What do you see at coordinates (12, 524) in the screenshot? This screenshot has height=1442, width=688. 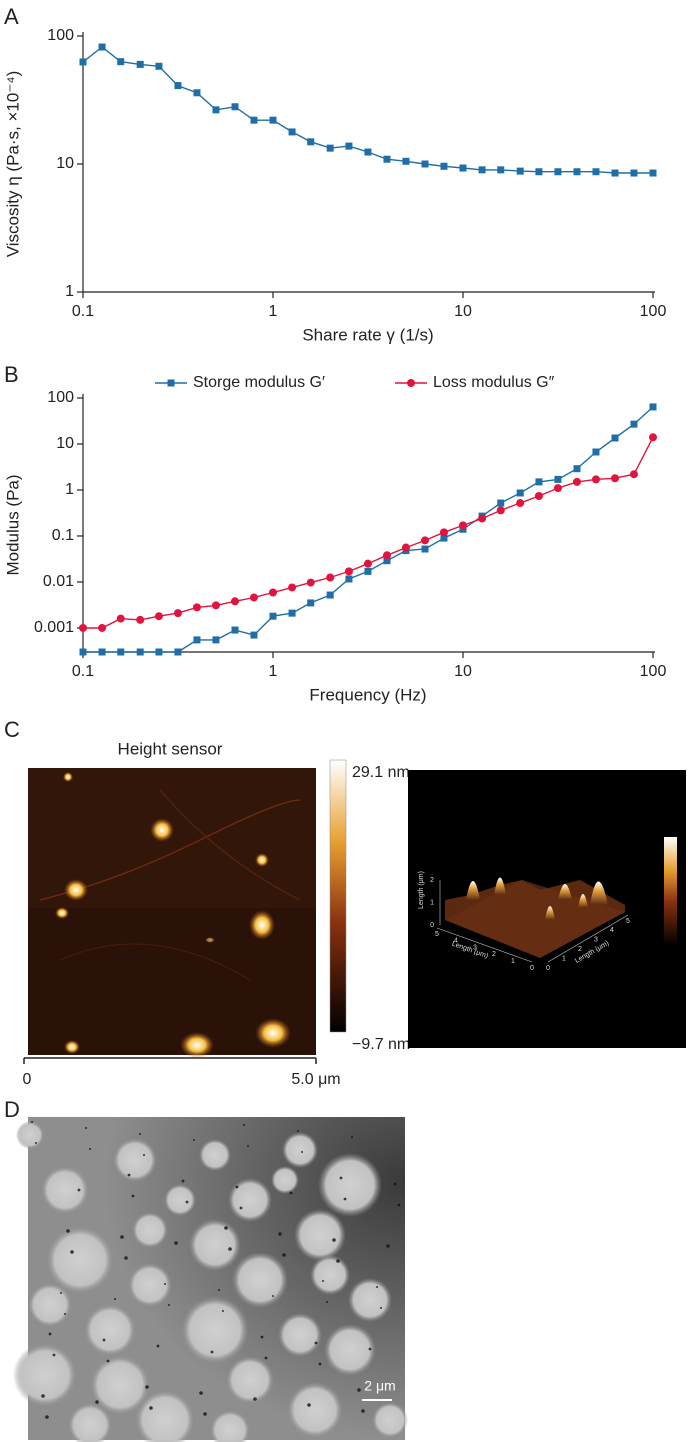 I see `y-axis-label: Modulus (Pa)` at bounding box center [12, 524].